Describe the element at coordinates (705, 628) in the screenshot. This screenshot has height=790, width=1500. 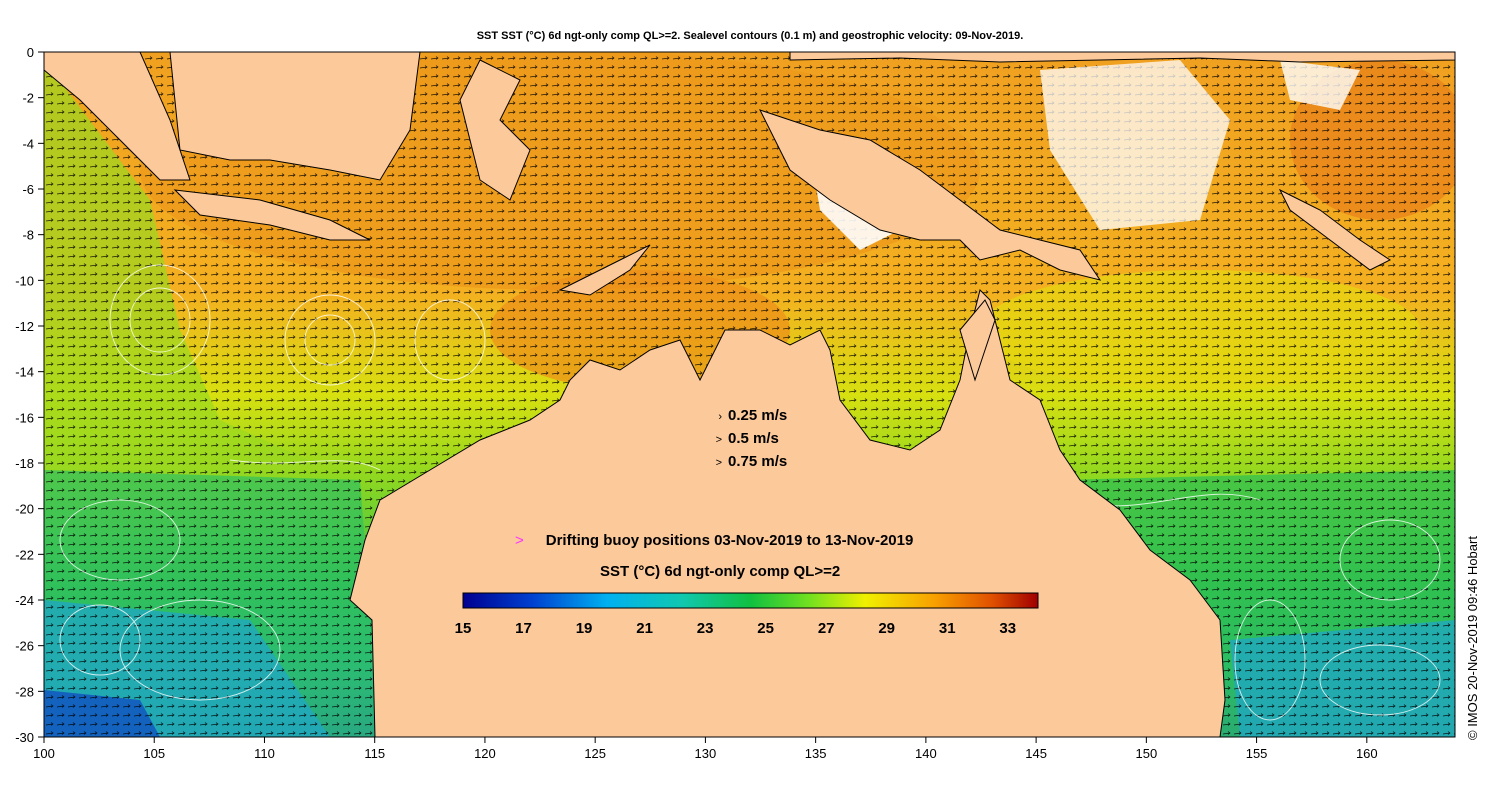
I see `colorbar-tick-label: 23` at that location.